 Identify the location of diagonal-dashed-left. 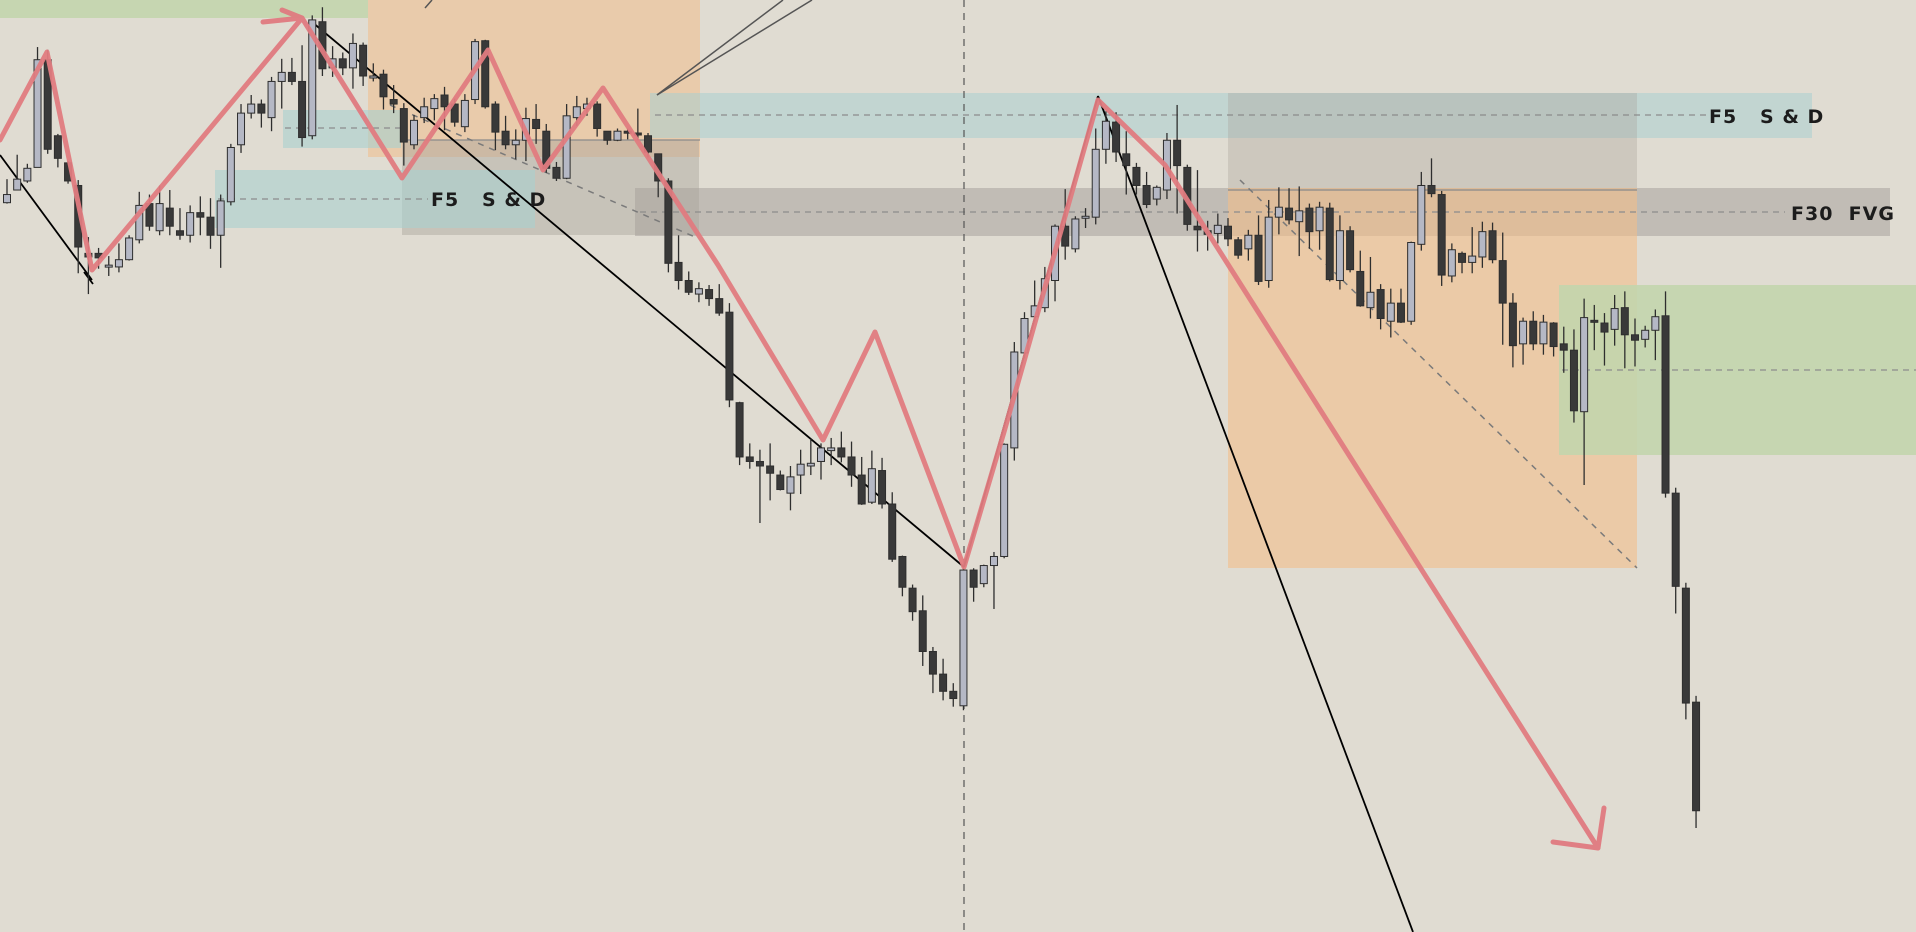
(542, 171).